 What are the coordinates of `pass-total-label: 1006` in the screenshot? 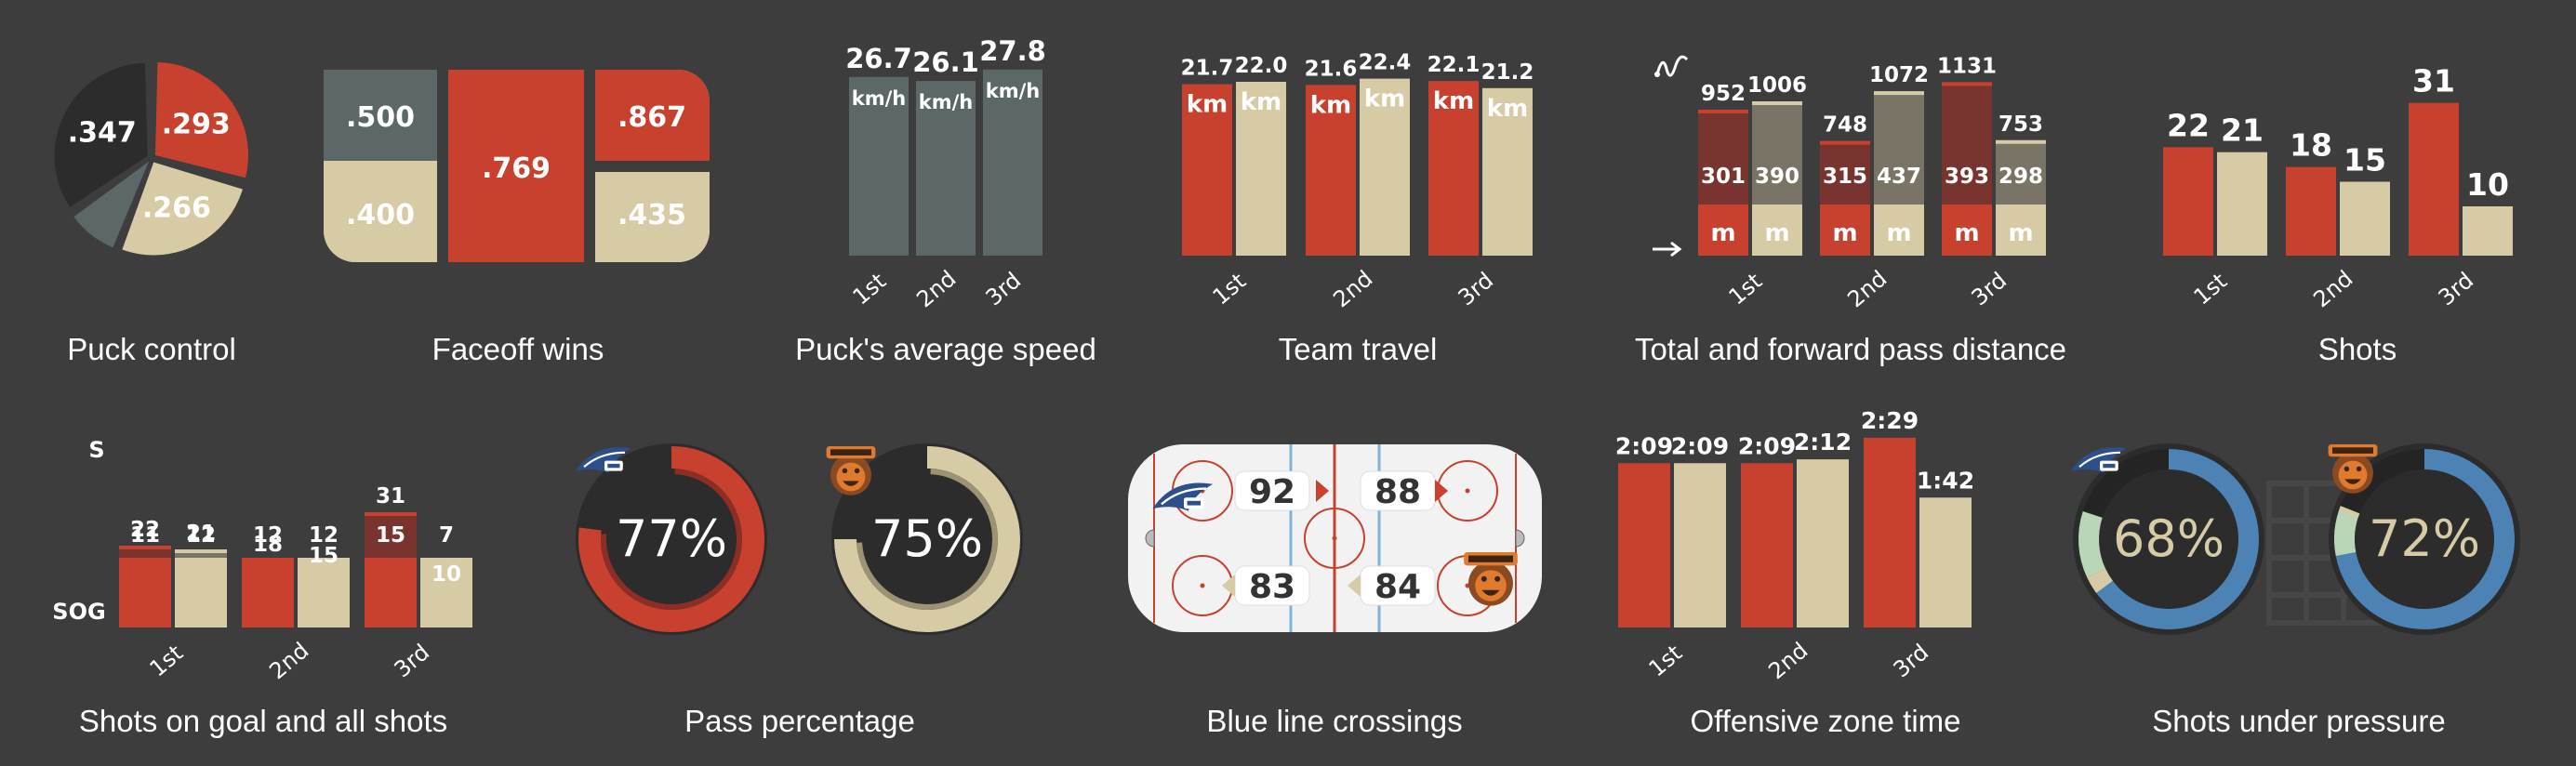 It's located at (1777, 86).